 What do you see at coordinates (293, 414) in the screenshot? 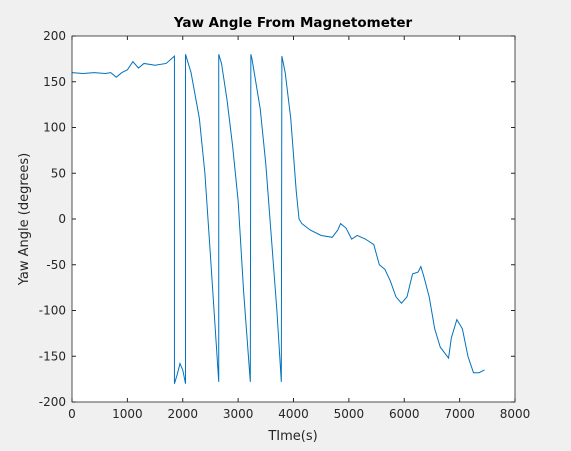
I see `x-tick-label: 4000` at bounding box center [293, 414].